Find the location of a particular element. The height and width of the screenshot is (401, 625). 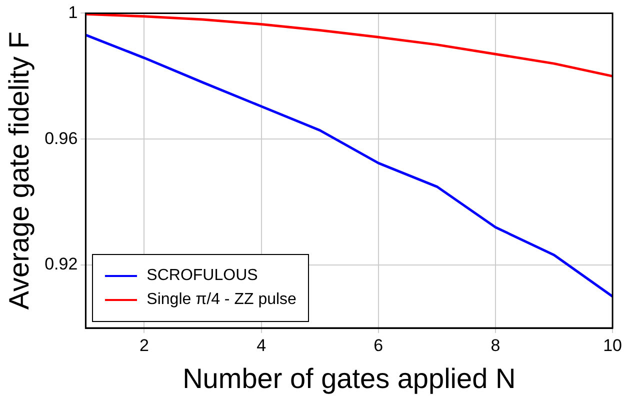

legend-label: Single π/4 - ZZ pulse is located at coordinates (221, 300).